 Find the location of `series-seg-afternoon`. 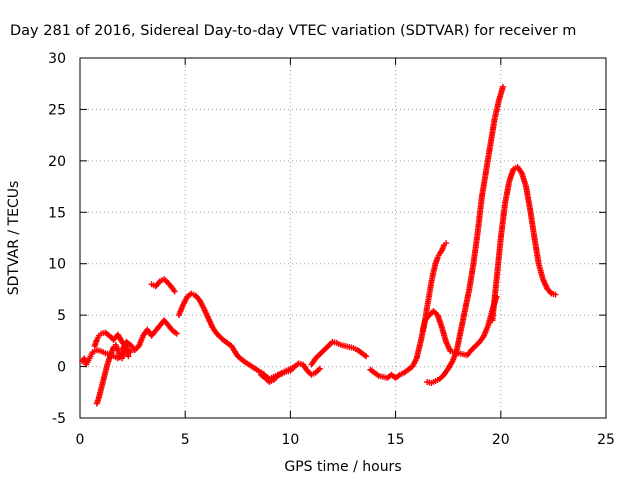

series-seg-afternoon is located at coordinates (433, 337).